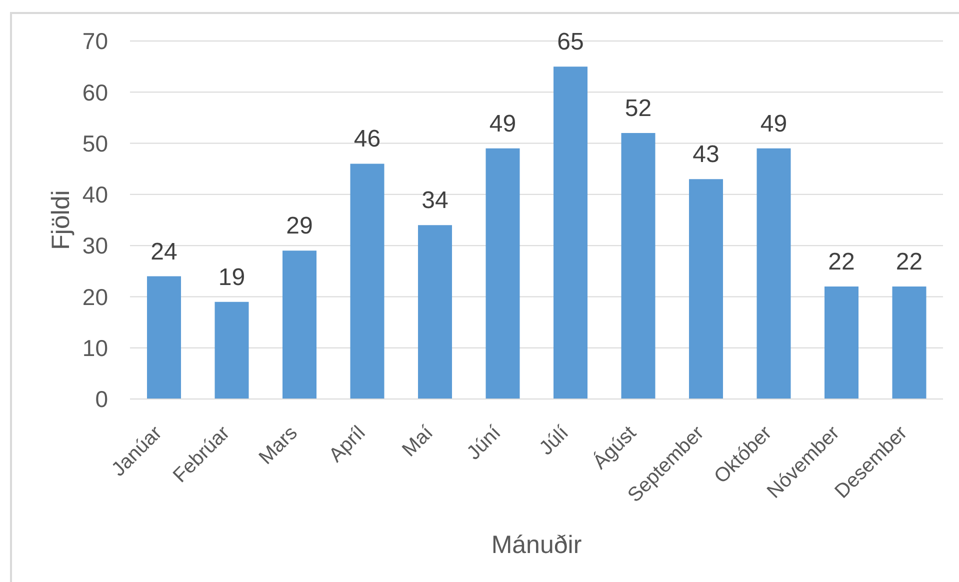 The width and height of the screenshot is (959, 582). What do you see at coordinates (95, 195) in the screenshot?
I see `y-tick-label: 40` at bounding box center [95, 195].